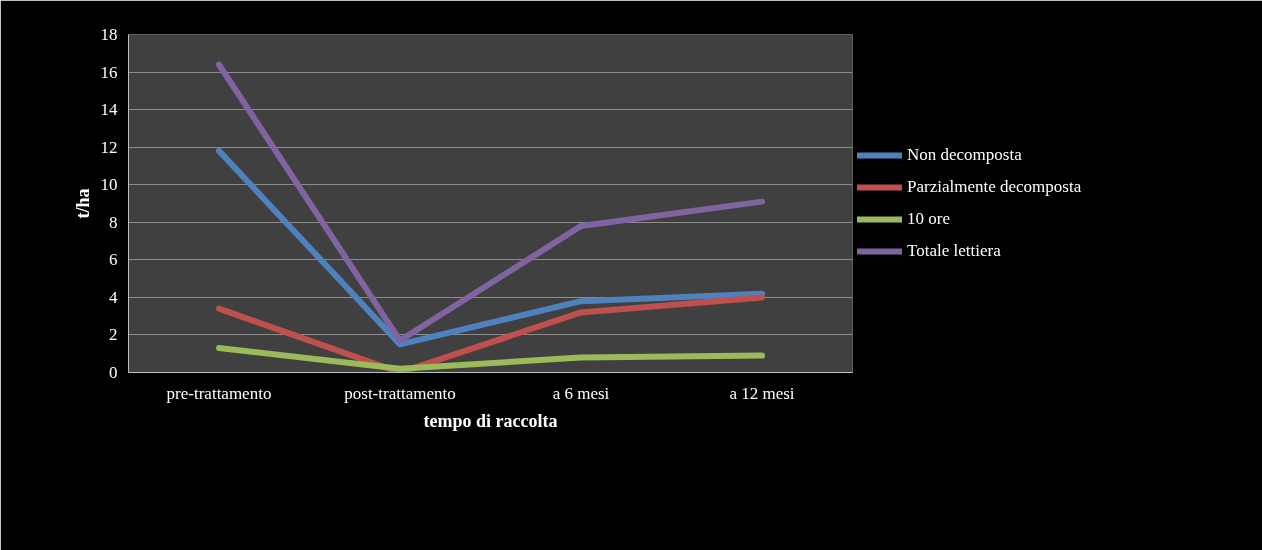 The width and height of the screenshot is (1262, 550). Describe the element at coordinates (762, 393) in the screenshot. I see `x-tick-label: a 12 mesi` at that location.